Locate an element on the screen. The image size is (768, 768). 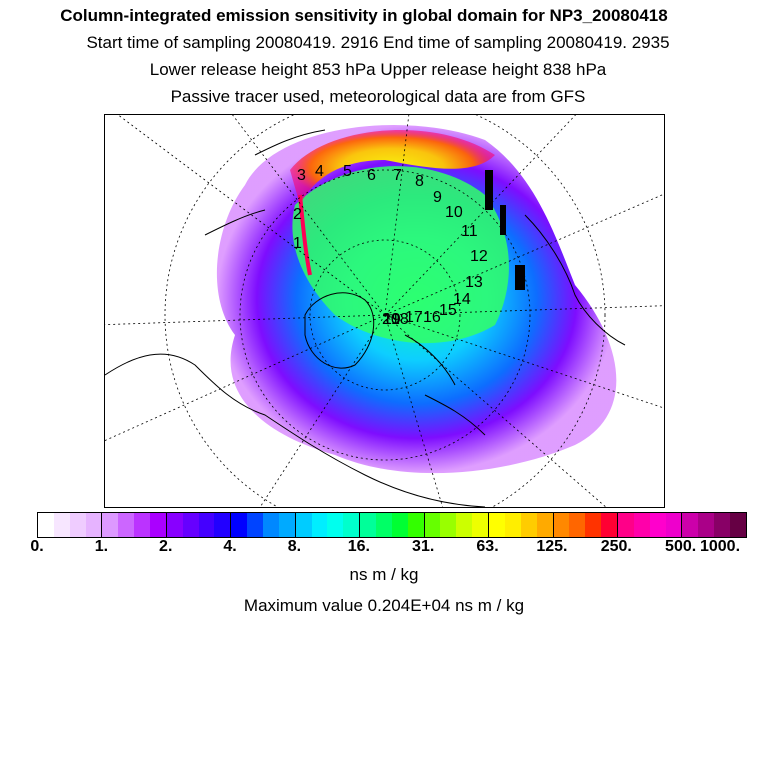
trajectory-label-6: 6 is located at coordinates (371, 175).